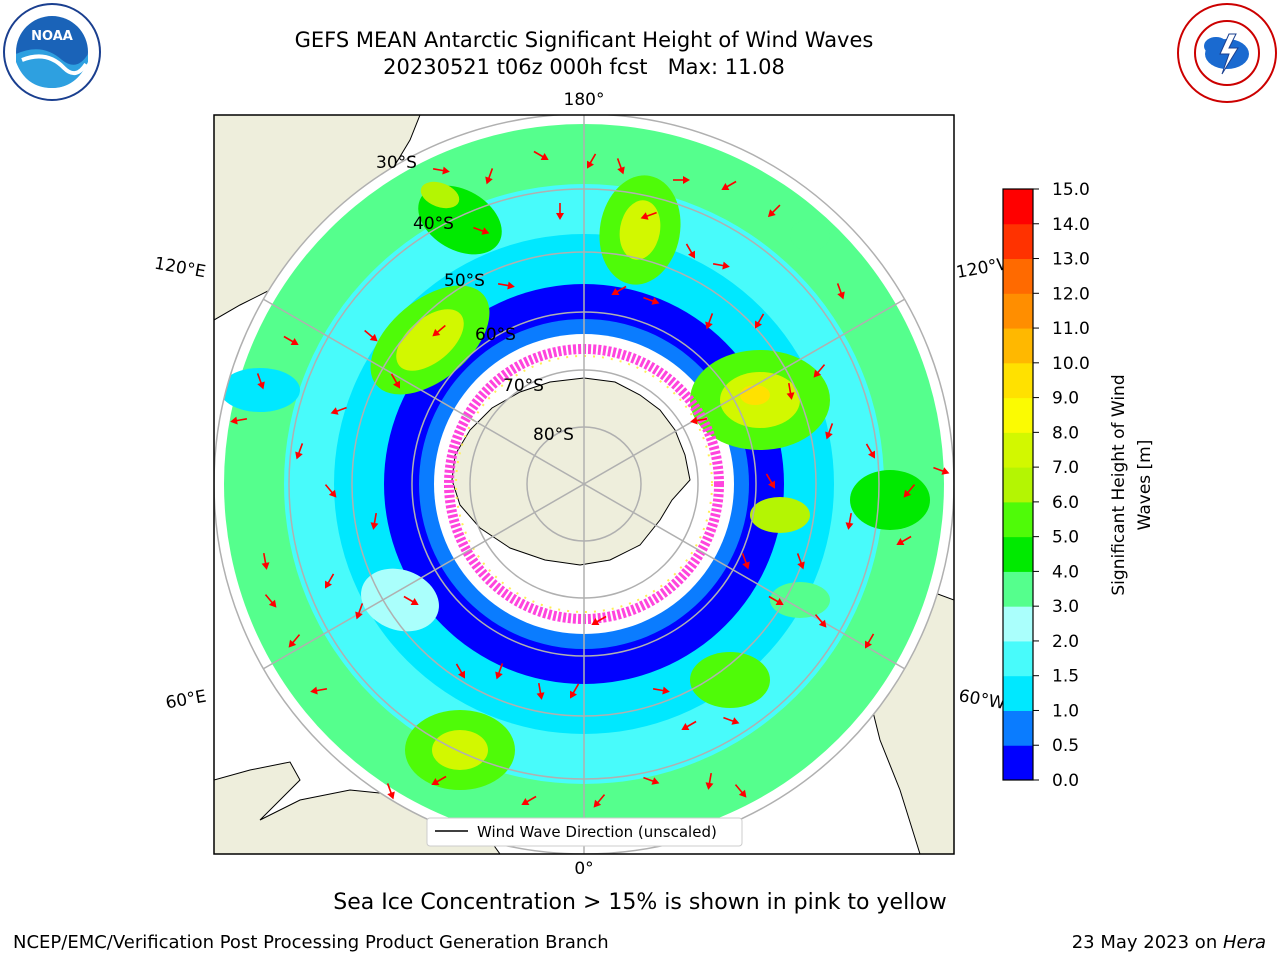  I want to click on footer-date: 23 May 2023 on Hera, so click(1169, 942).